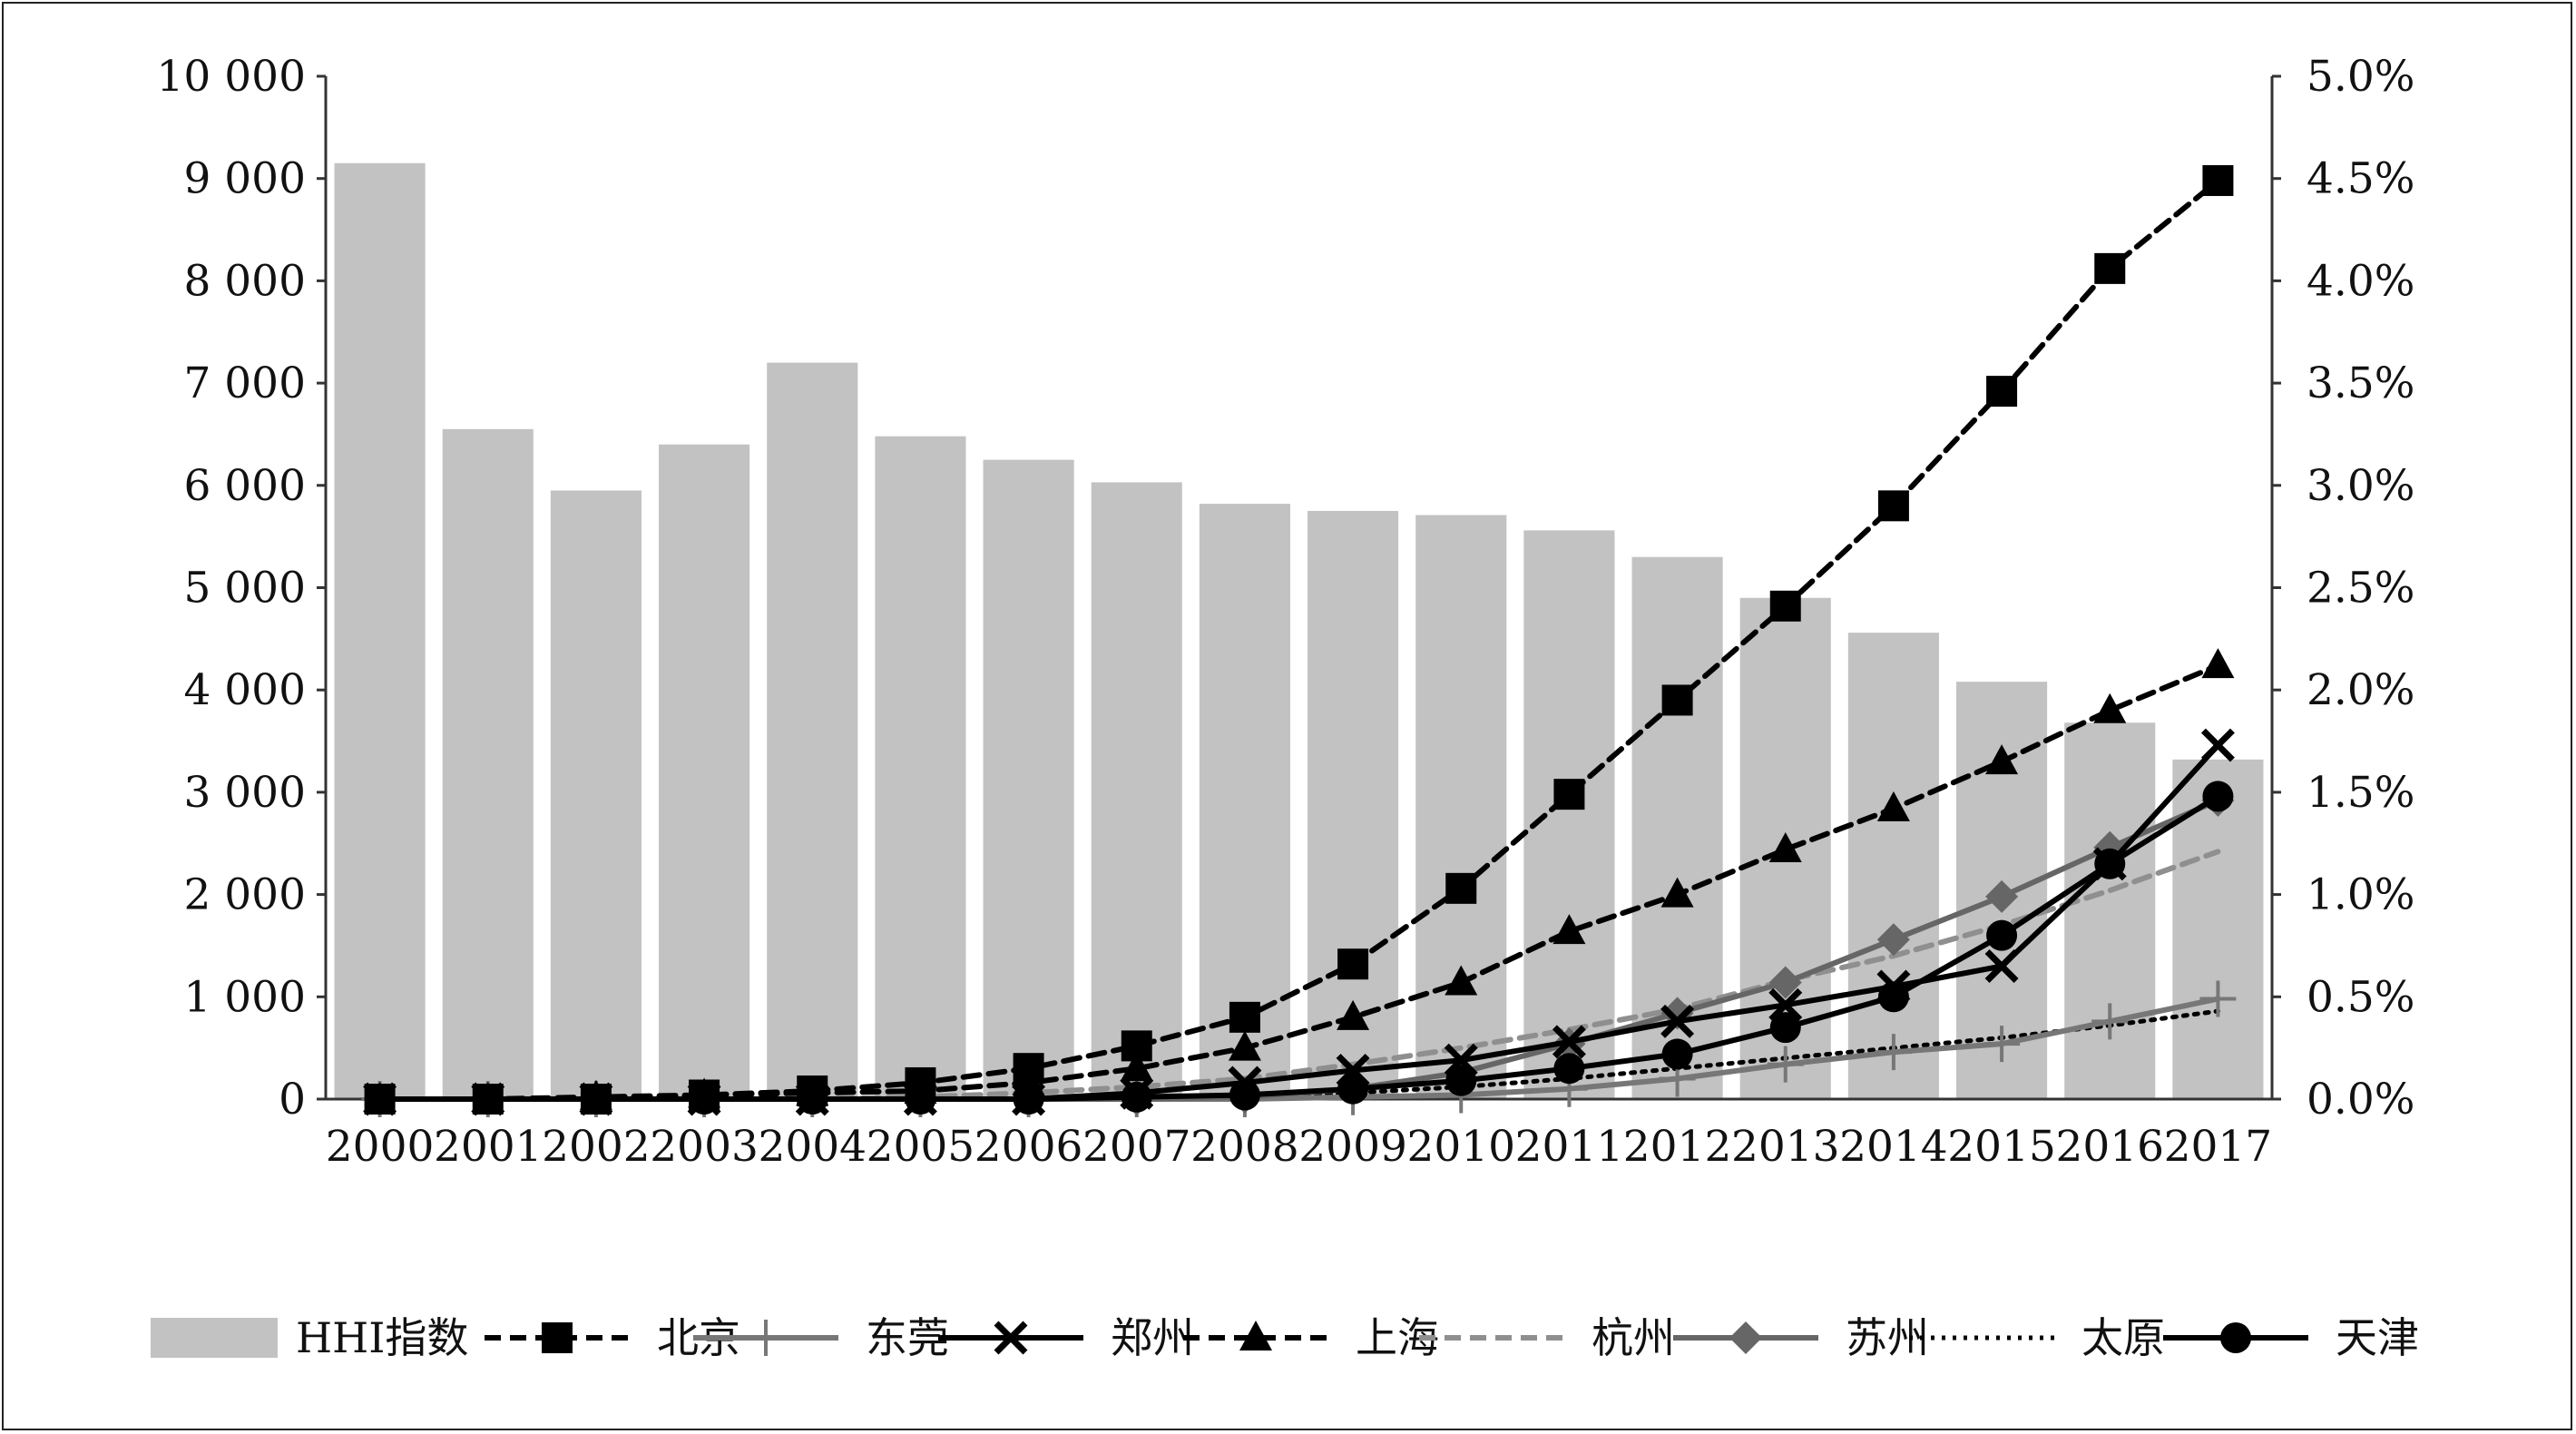  Describe the element at coordinates (821, 1337) in the screenshot. I see `legend-item-东莞: 东莞` at that location.